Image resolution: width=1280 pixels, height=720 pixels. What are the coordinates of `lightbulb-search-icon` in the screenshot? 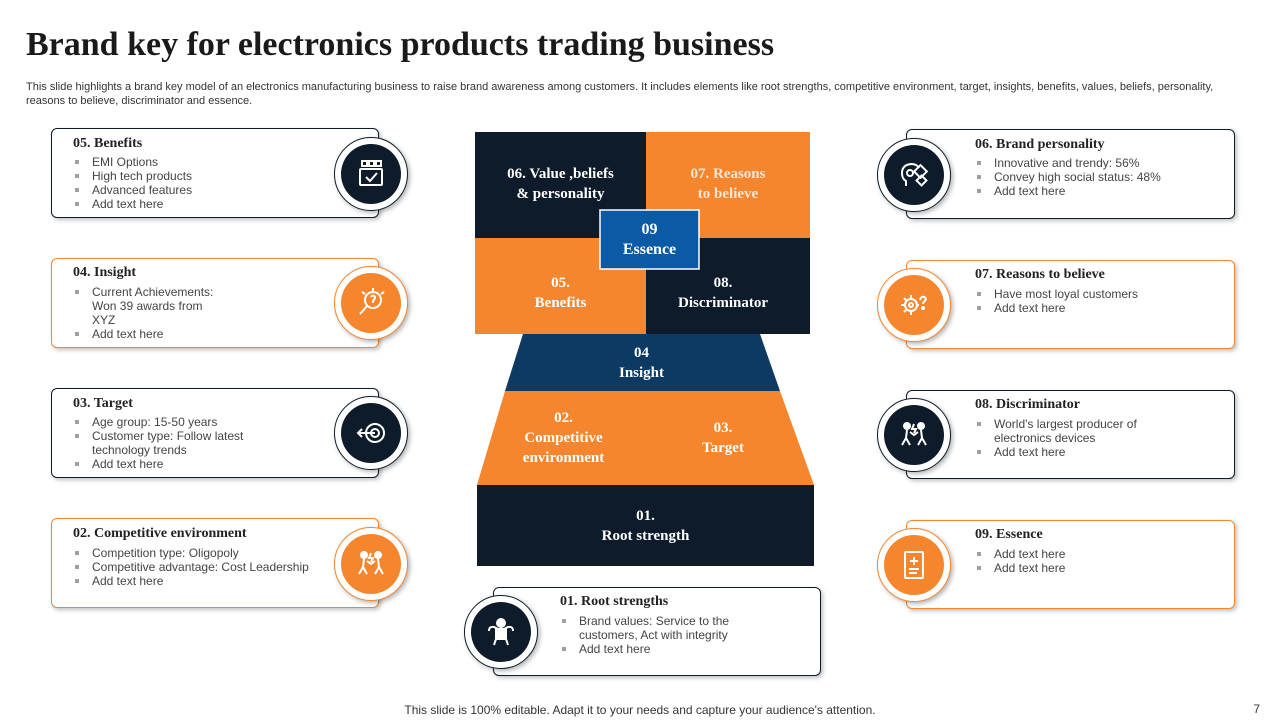 It's located at (372, 301).